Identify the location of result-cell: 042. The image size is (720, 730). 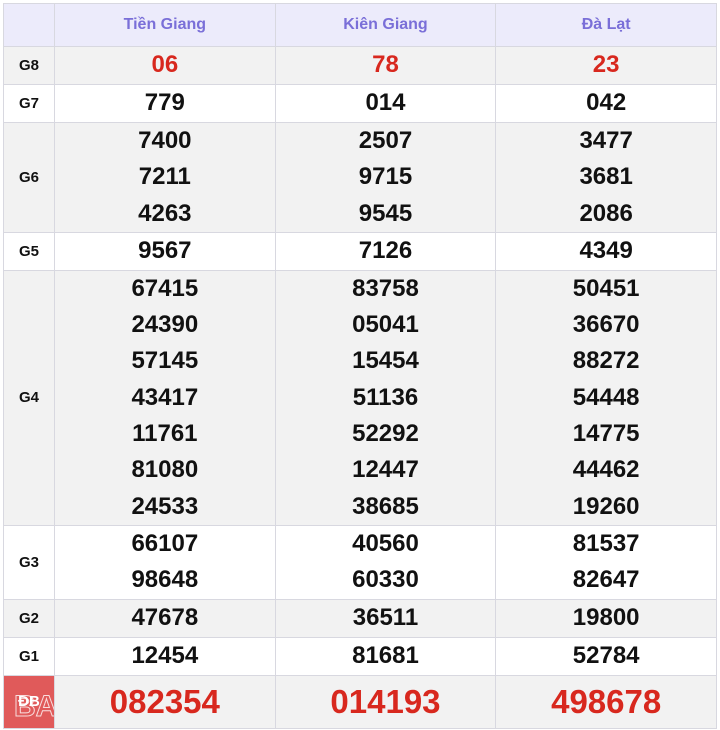
(606, 103).